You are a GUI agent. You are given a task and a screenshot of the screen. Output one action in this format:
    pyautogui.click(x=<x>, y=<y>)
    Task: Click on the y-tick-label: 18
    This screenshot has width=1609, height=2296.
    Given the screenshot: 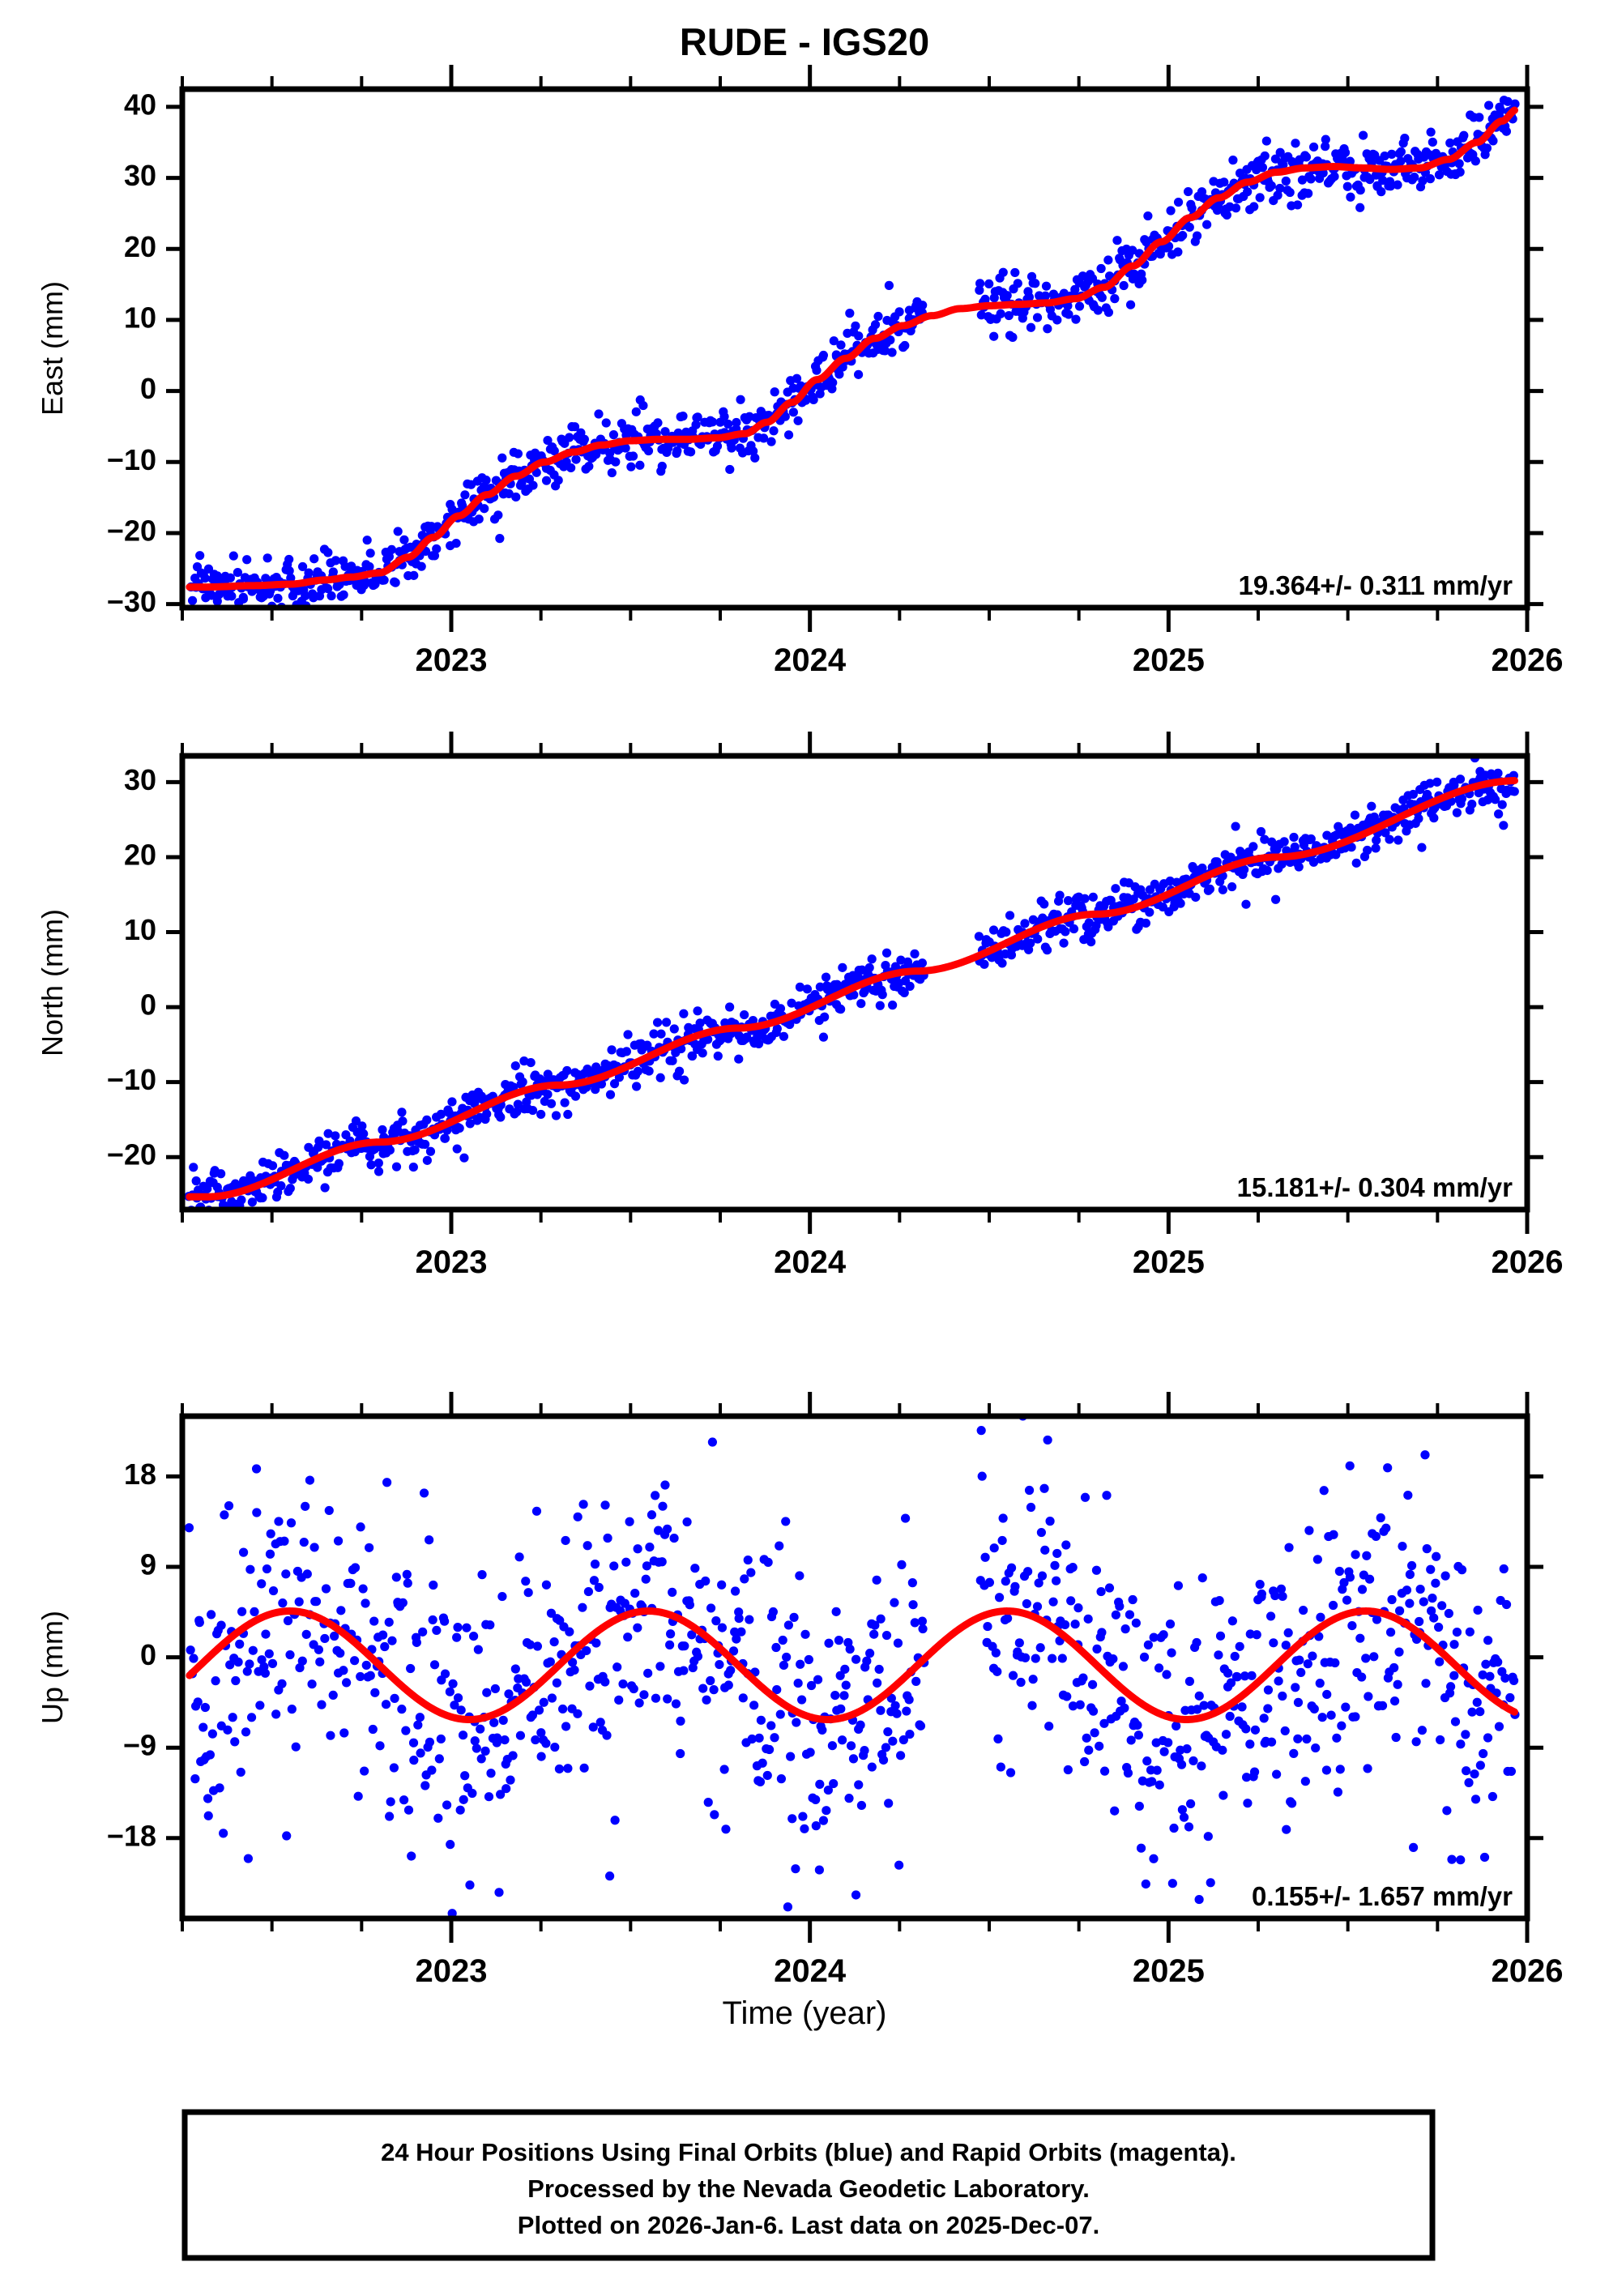 What is the action you would take?
    pyautogui.click(x=140, y=1474)
    